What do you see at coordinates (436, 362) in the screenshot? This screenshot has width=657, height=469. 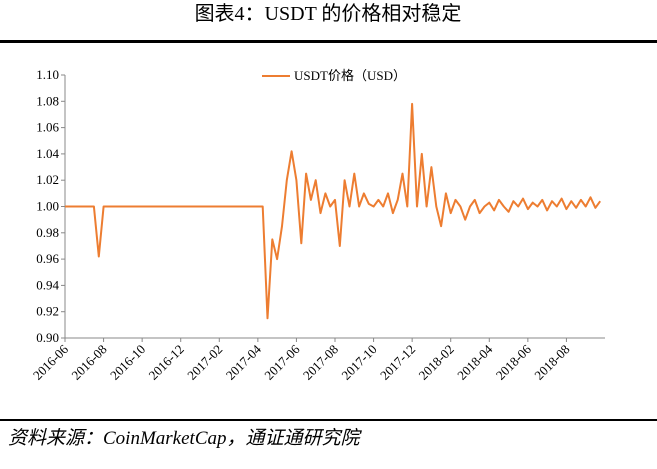 I see `x-tick-label: 2018-02` at bounding box center [436, 362].